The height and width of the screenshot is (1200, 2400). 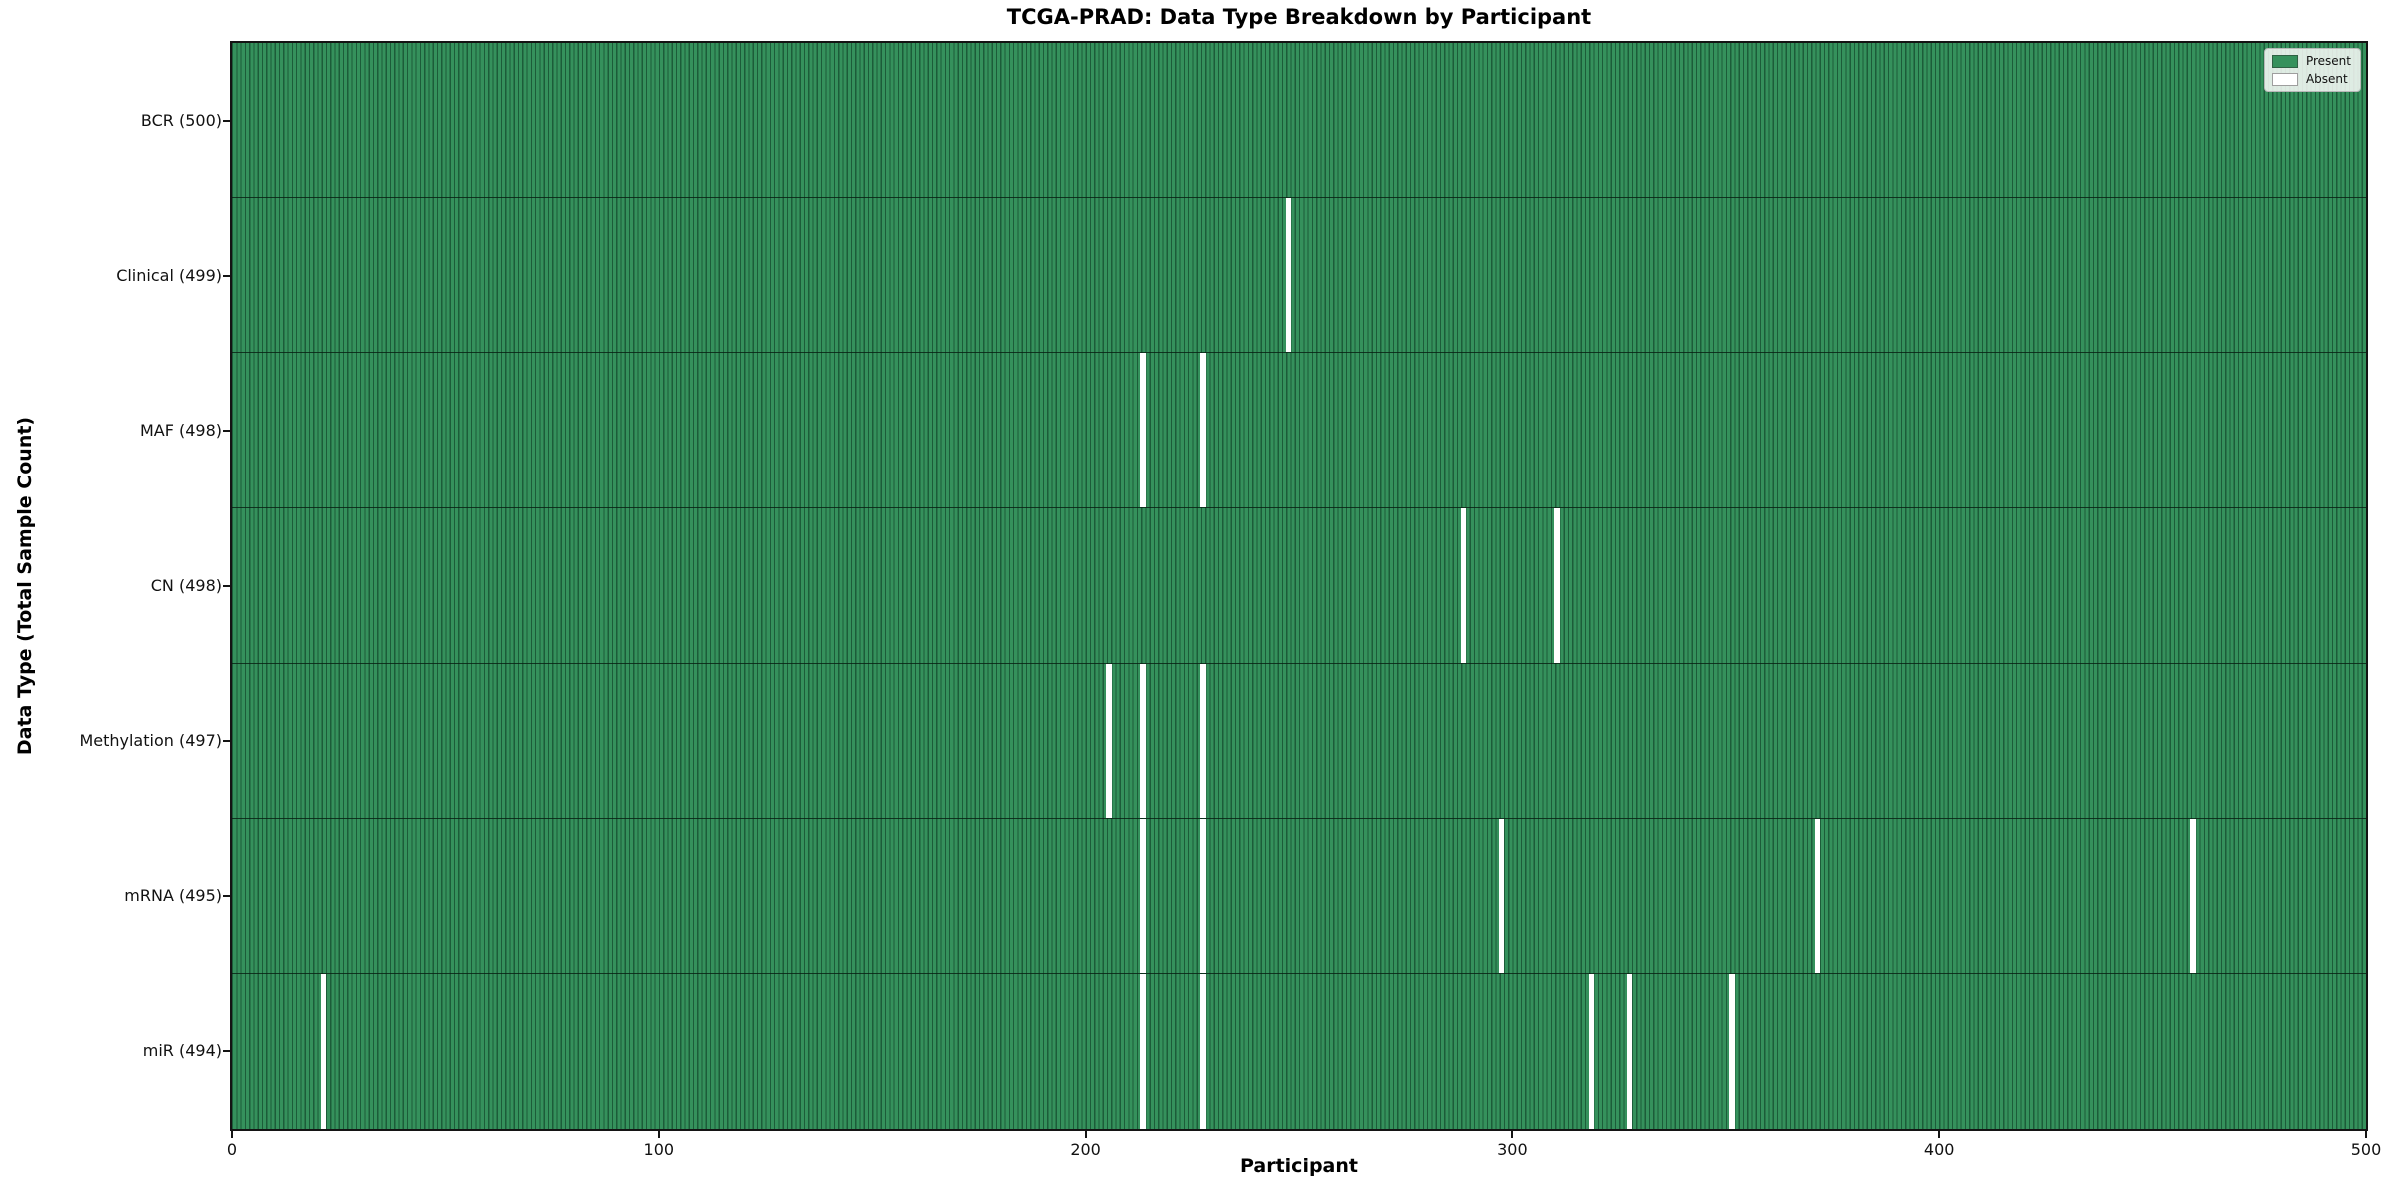 I want to click on chart-row-mir, so click(x=1299, y=1051).